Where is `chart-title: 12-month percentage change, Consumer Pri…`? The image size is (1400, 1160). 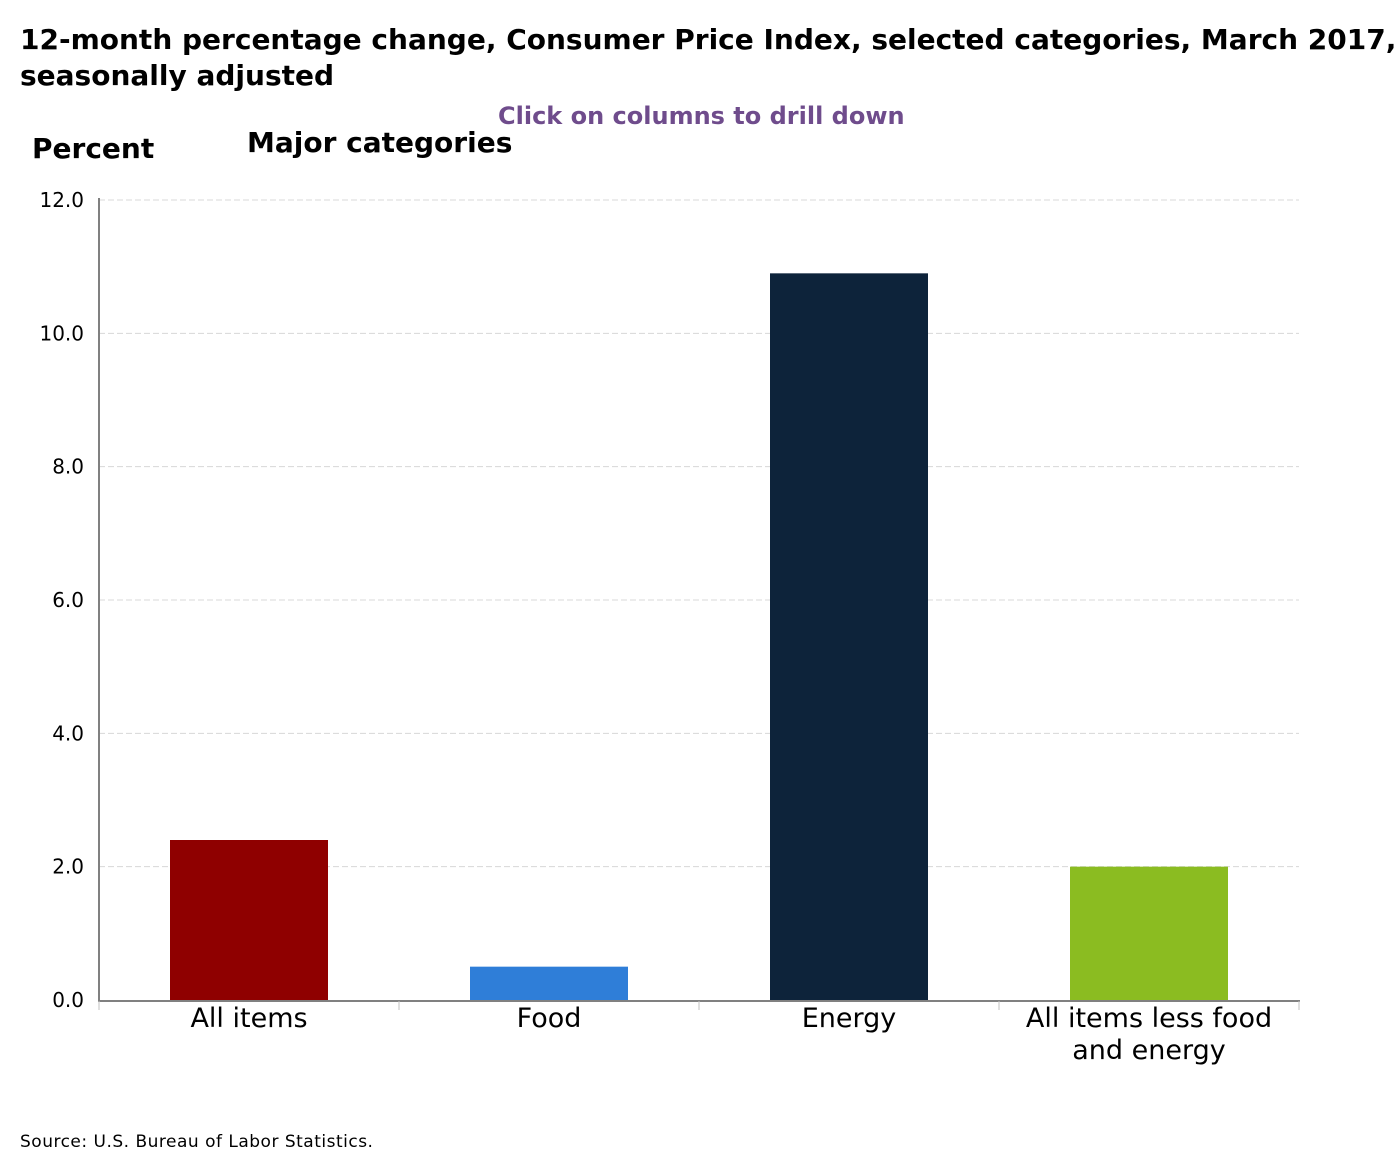
chart-title: 12-month percentage change, Consumer Pri… is located at coordinates (710, 58).